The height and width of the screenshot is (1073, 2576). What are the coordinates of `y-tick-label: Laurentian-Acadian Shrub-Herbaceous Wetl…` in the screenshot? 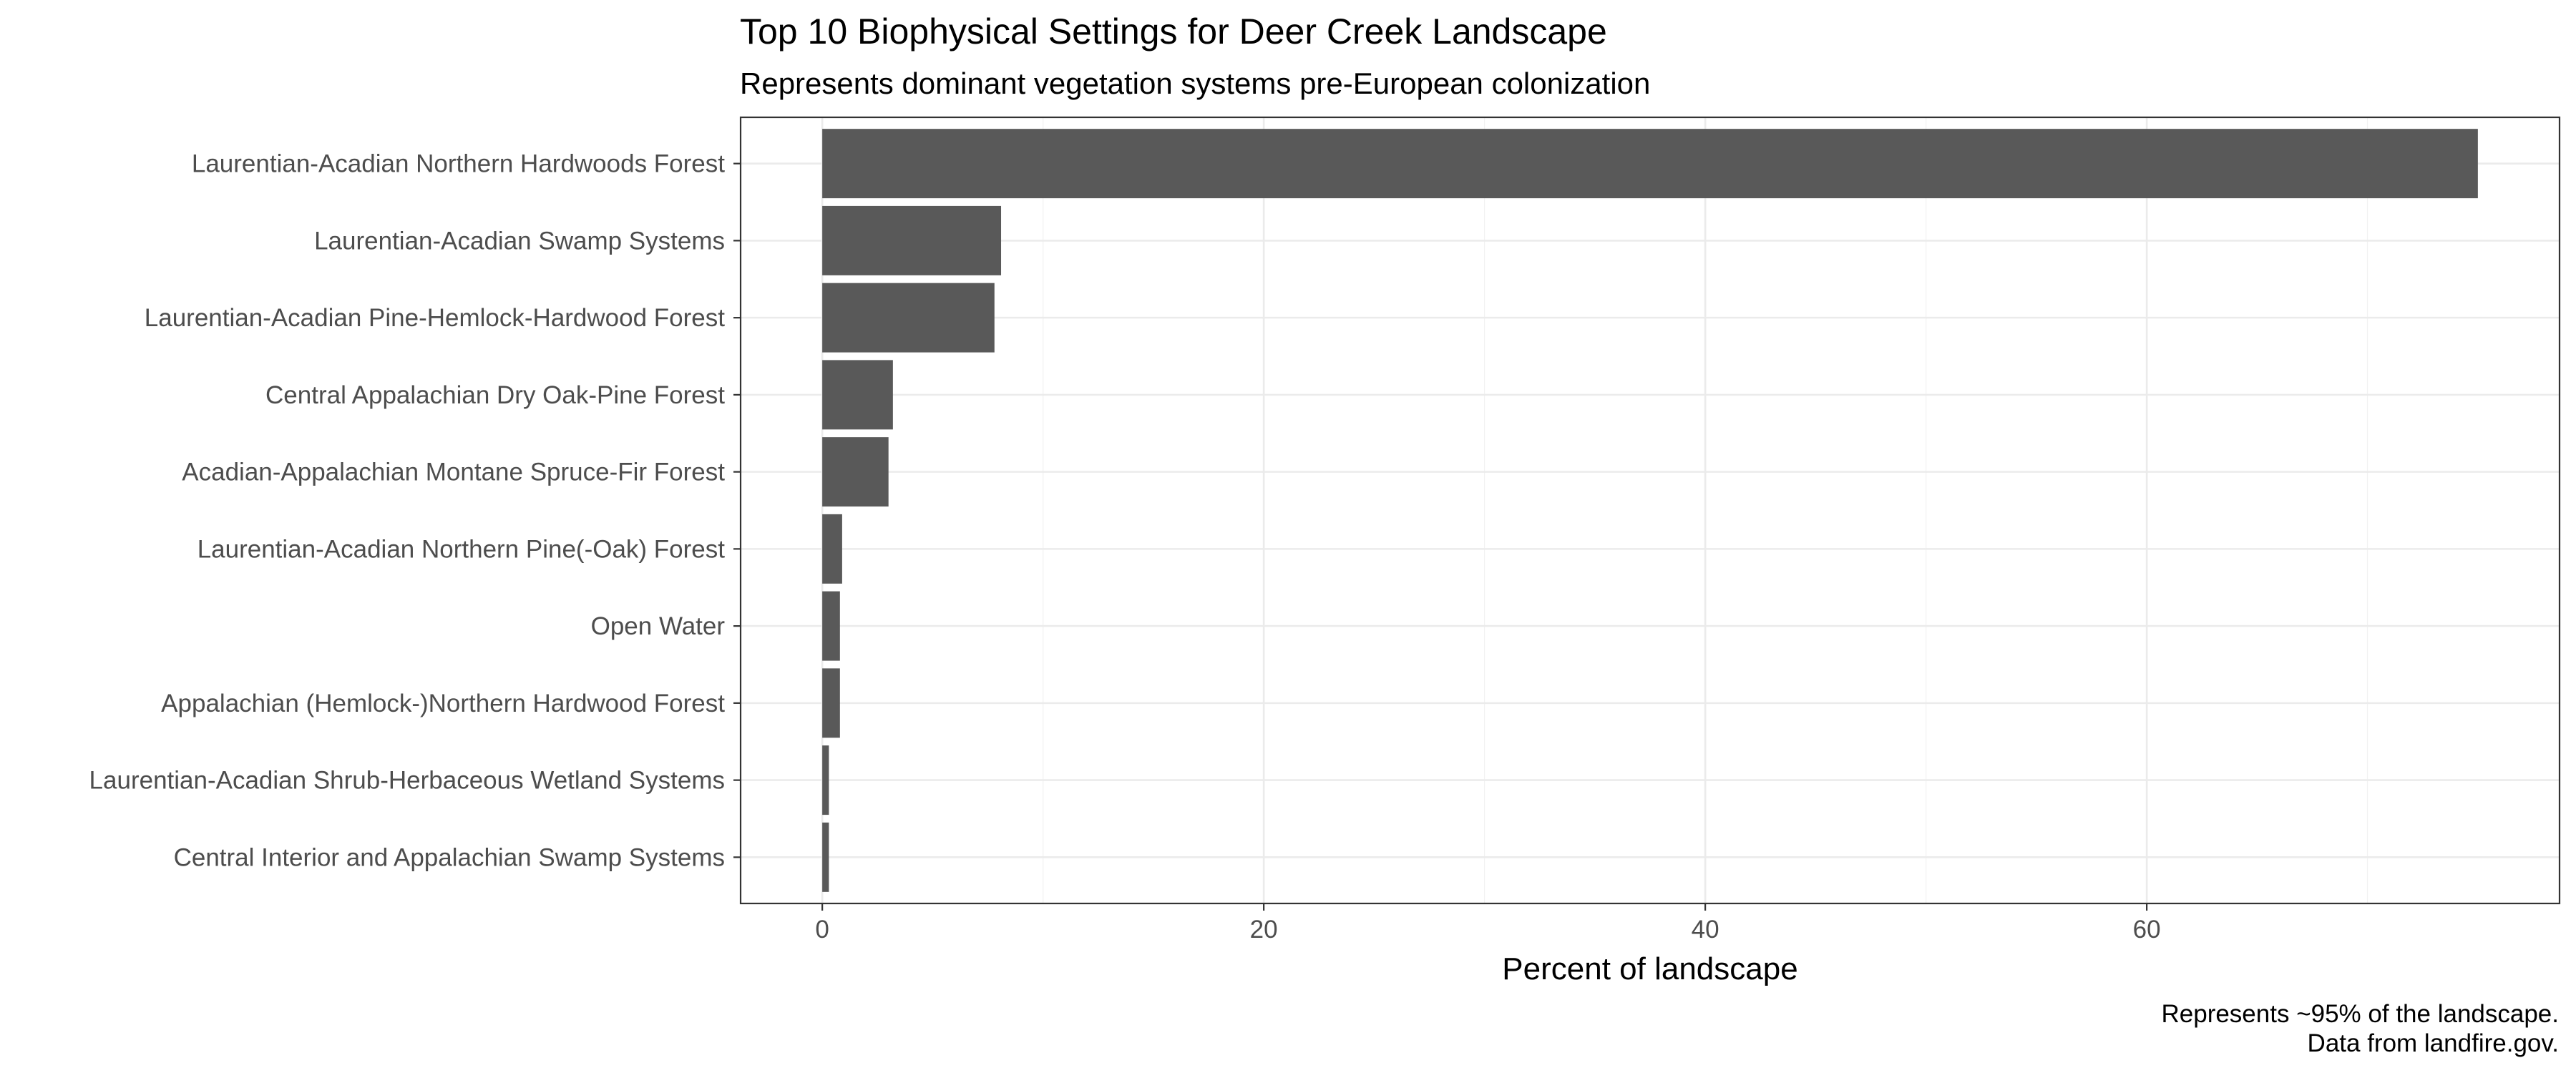 It's located at (407, 781).